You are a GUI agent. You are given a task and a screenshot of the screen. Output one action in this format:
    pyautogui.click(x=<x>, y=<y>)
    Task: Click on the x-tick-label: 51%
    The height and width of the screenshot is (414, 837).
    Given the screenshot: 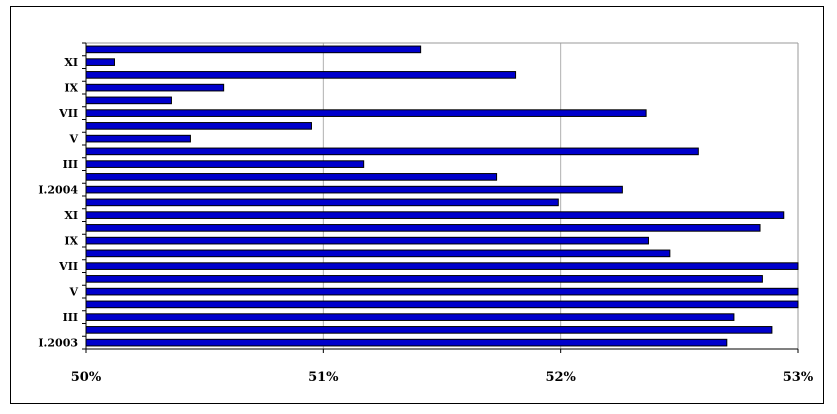 What is the action you would take?
    pyautogui.click(x=323, y=377)
    